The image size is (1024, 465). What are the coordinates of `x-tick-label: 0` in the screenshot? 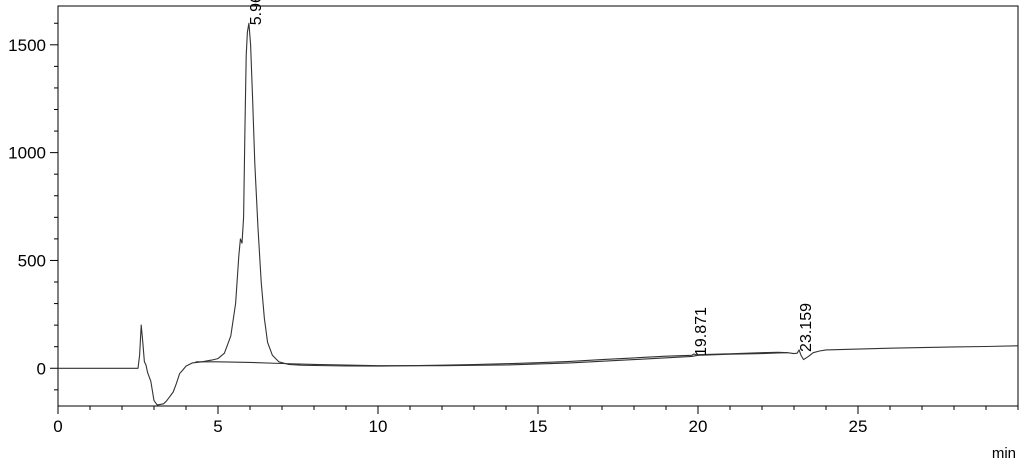 It's located at (57, 426).